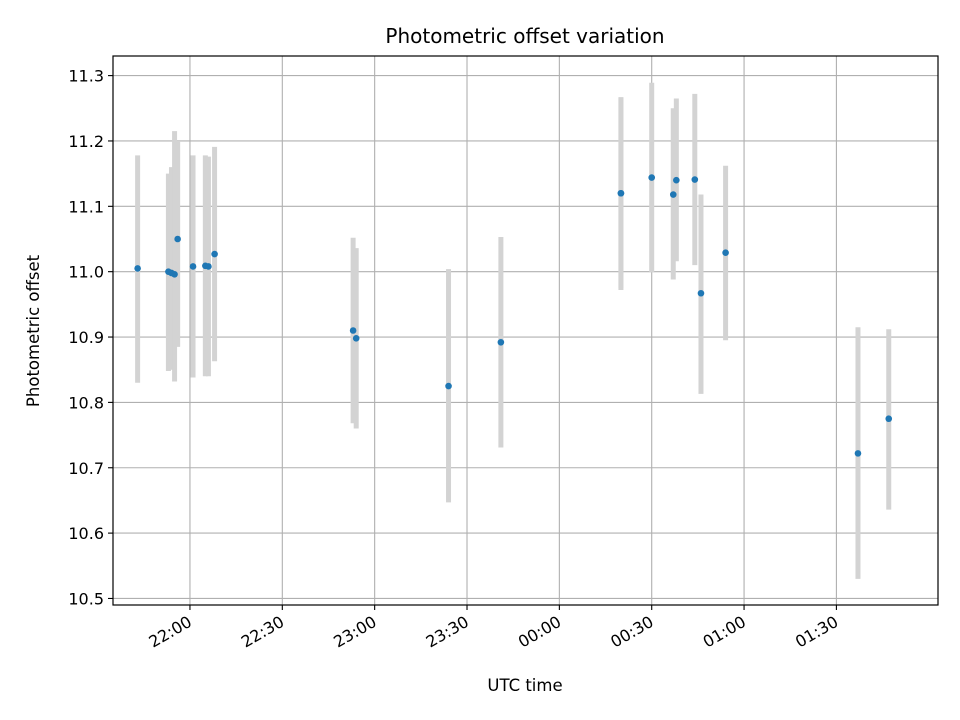  I want to click on y-tick-label: 10.8, so click(86, 402).